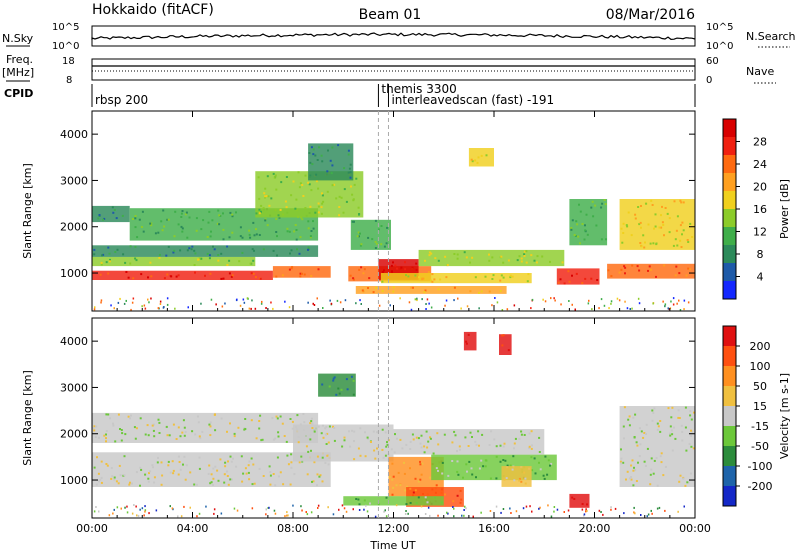 The height and width of the screenshot is (554, 800). I want to click on freq-tick-bottom: 8, so click(69, 80).